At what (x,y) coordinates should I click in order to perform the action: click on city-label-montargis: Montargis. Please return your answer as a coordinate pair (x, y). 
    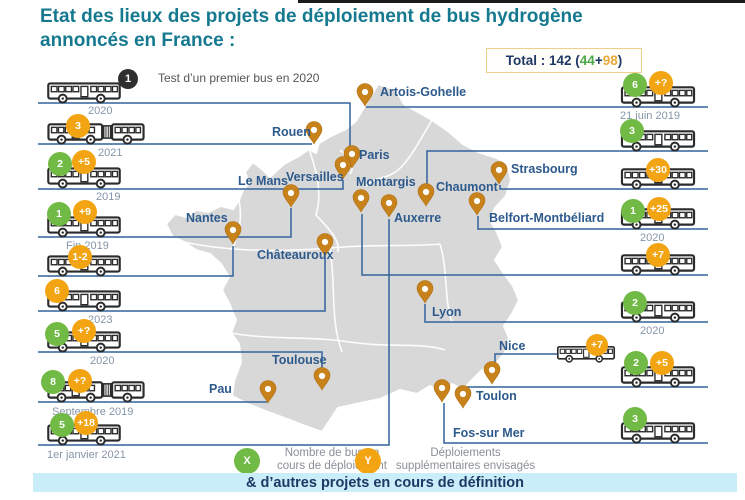
    Looking at the image, I should click on (386, 182).